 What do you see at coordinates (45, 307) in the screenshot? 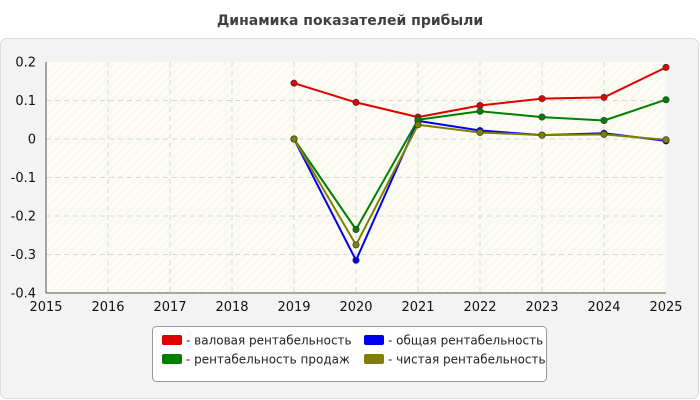
I see `x-tick-label: 2015` at bounding box center [45, 307].